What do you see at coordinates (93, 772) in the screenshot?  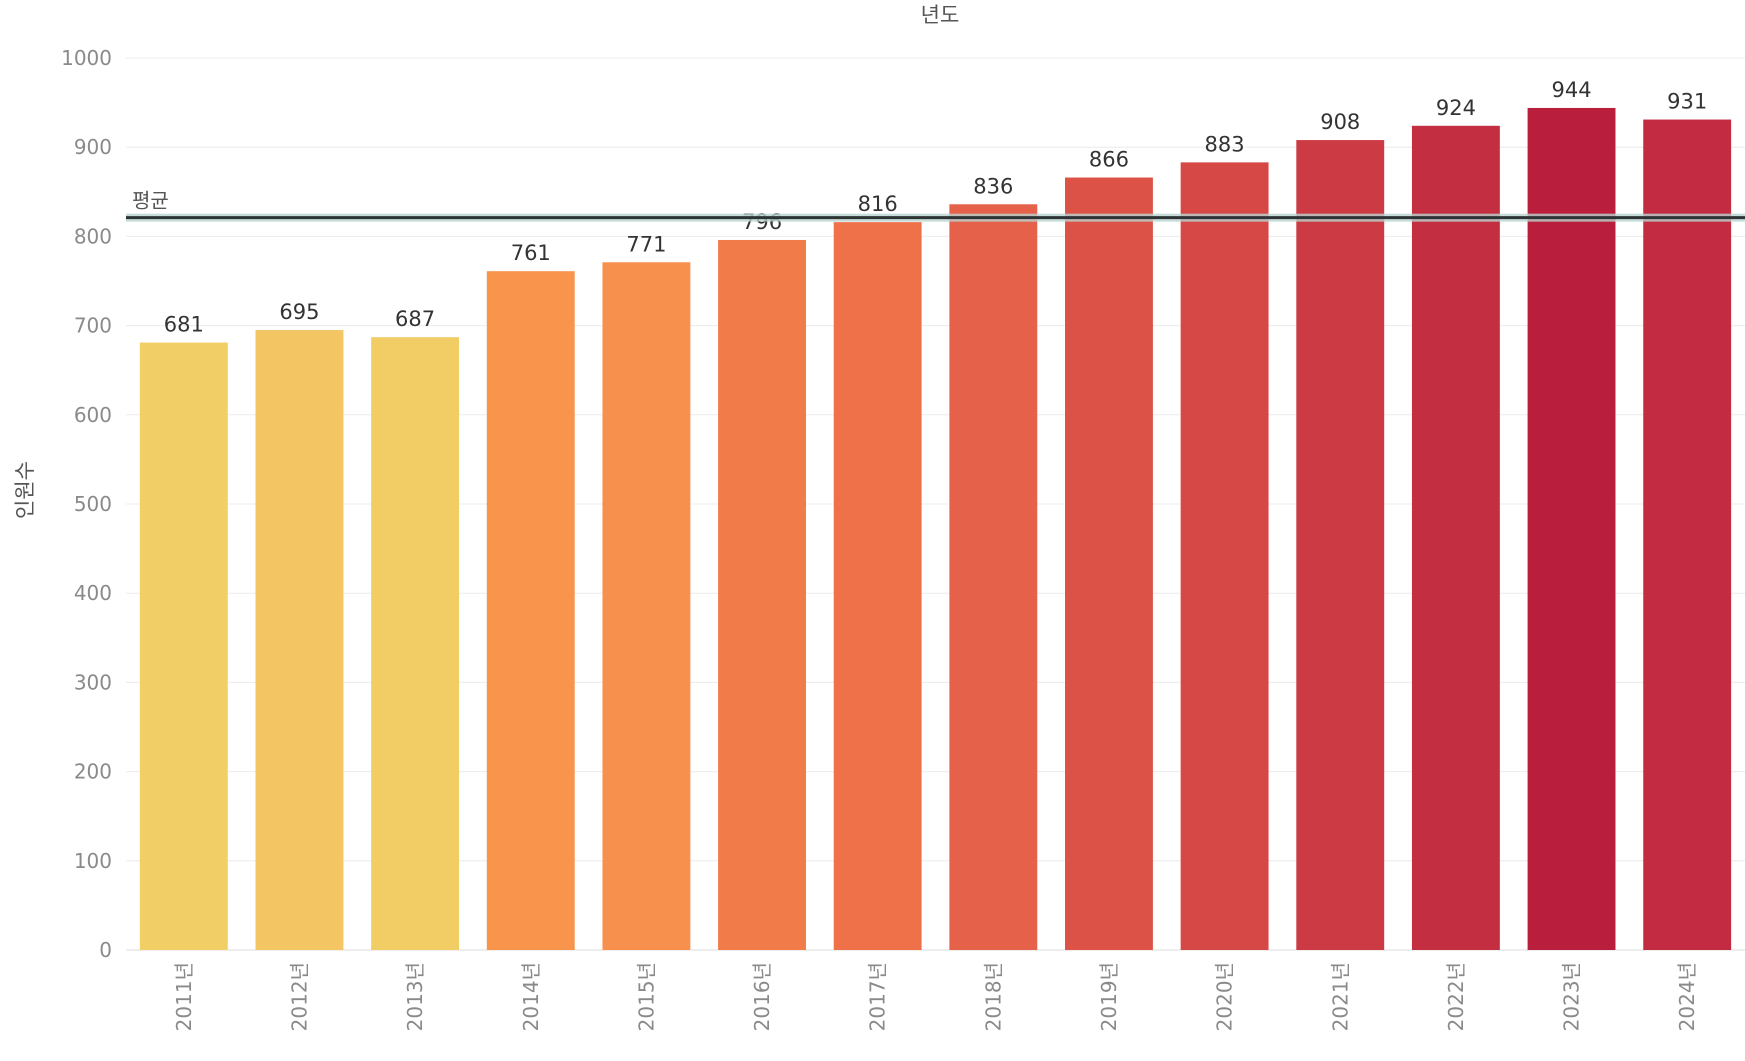 I see `y-tick-label: 200` at bounding box center [93, 772].